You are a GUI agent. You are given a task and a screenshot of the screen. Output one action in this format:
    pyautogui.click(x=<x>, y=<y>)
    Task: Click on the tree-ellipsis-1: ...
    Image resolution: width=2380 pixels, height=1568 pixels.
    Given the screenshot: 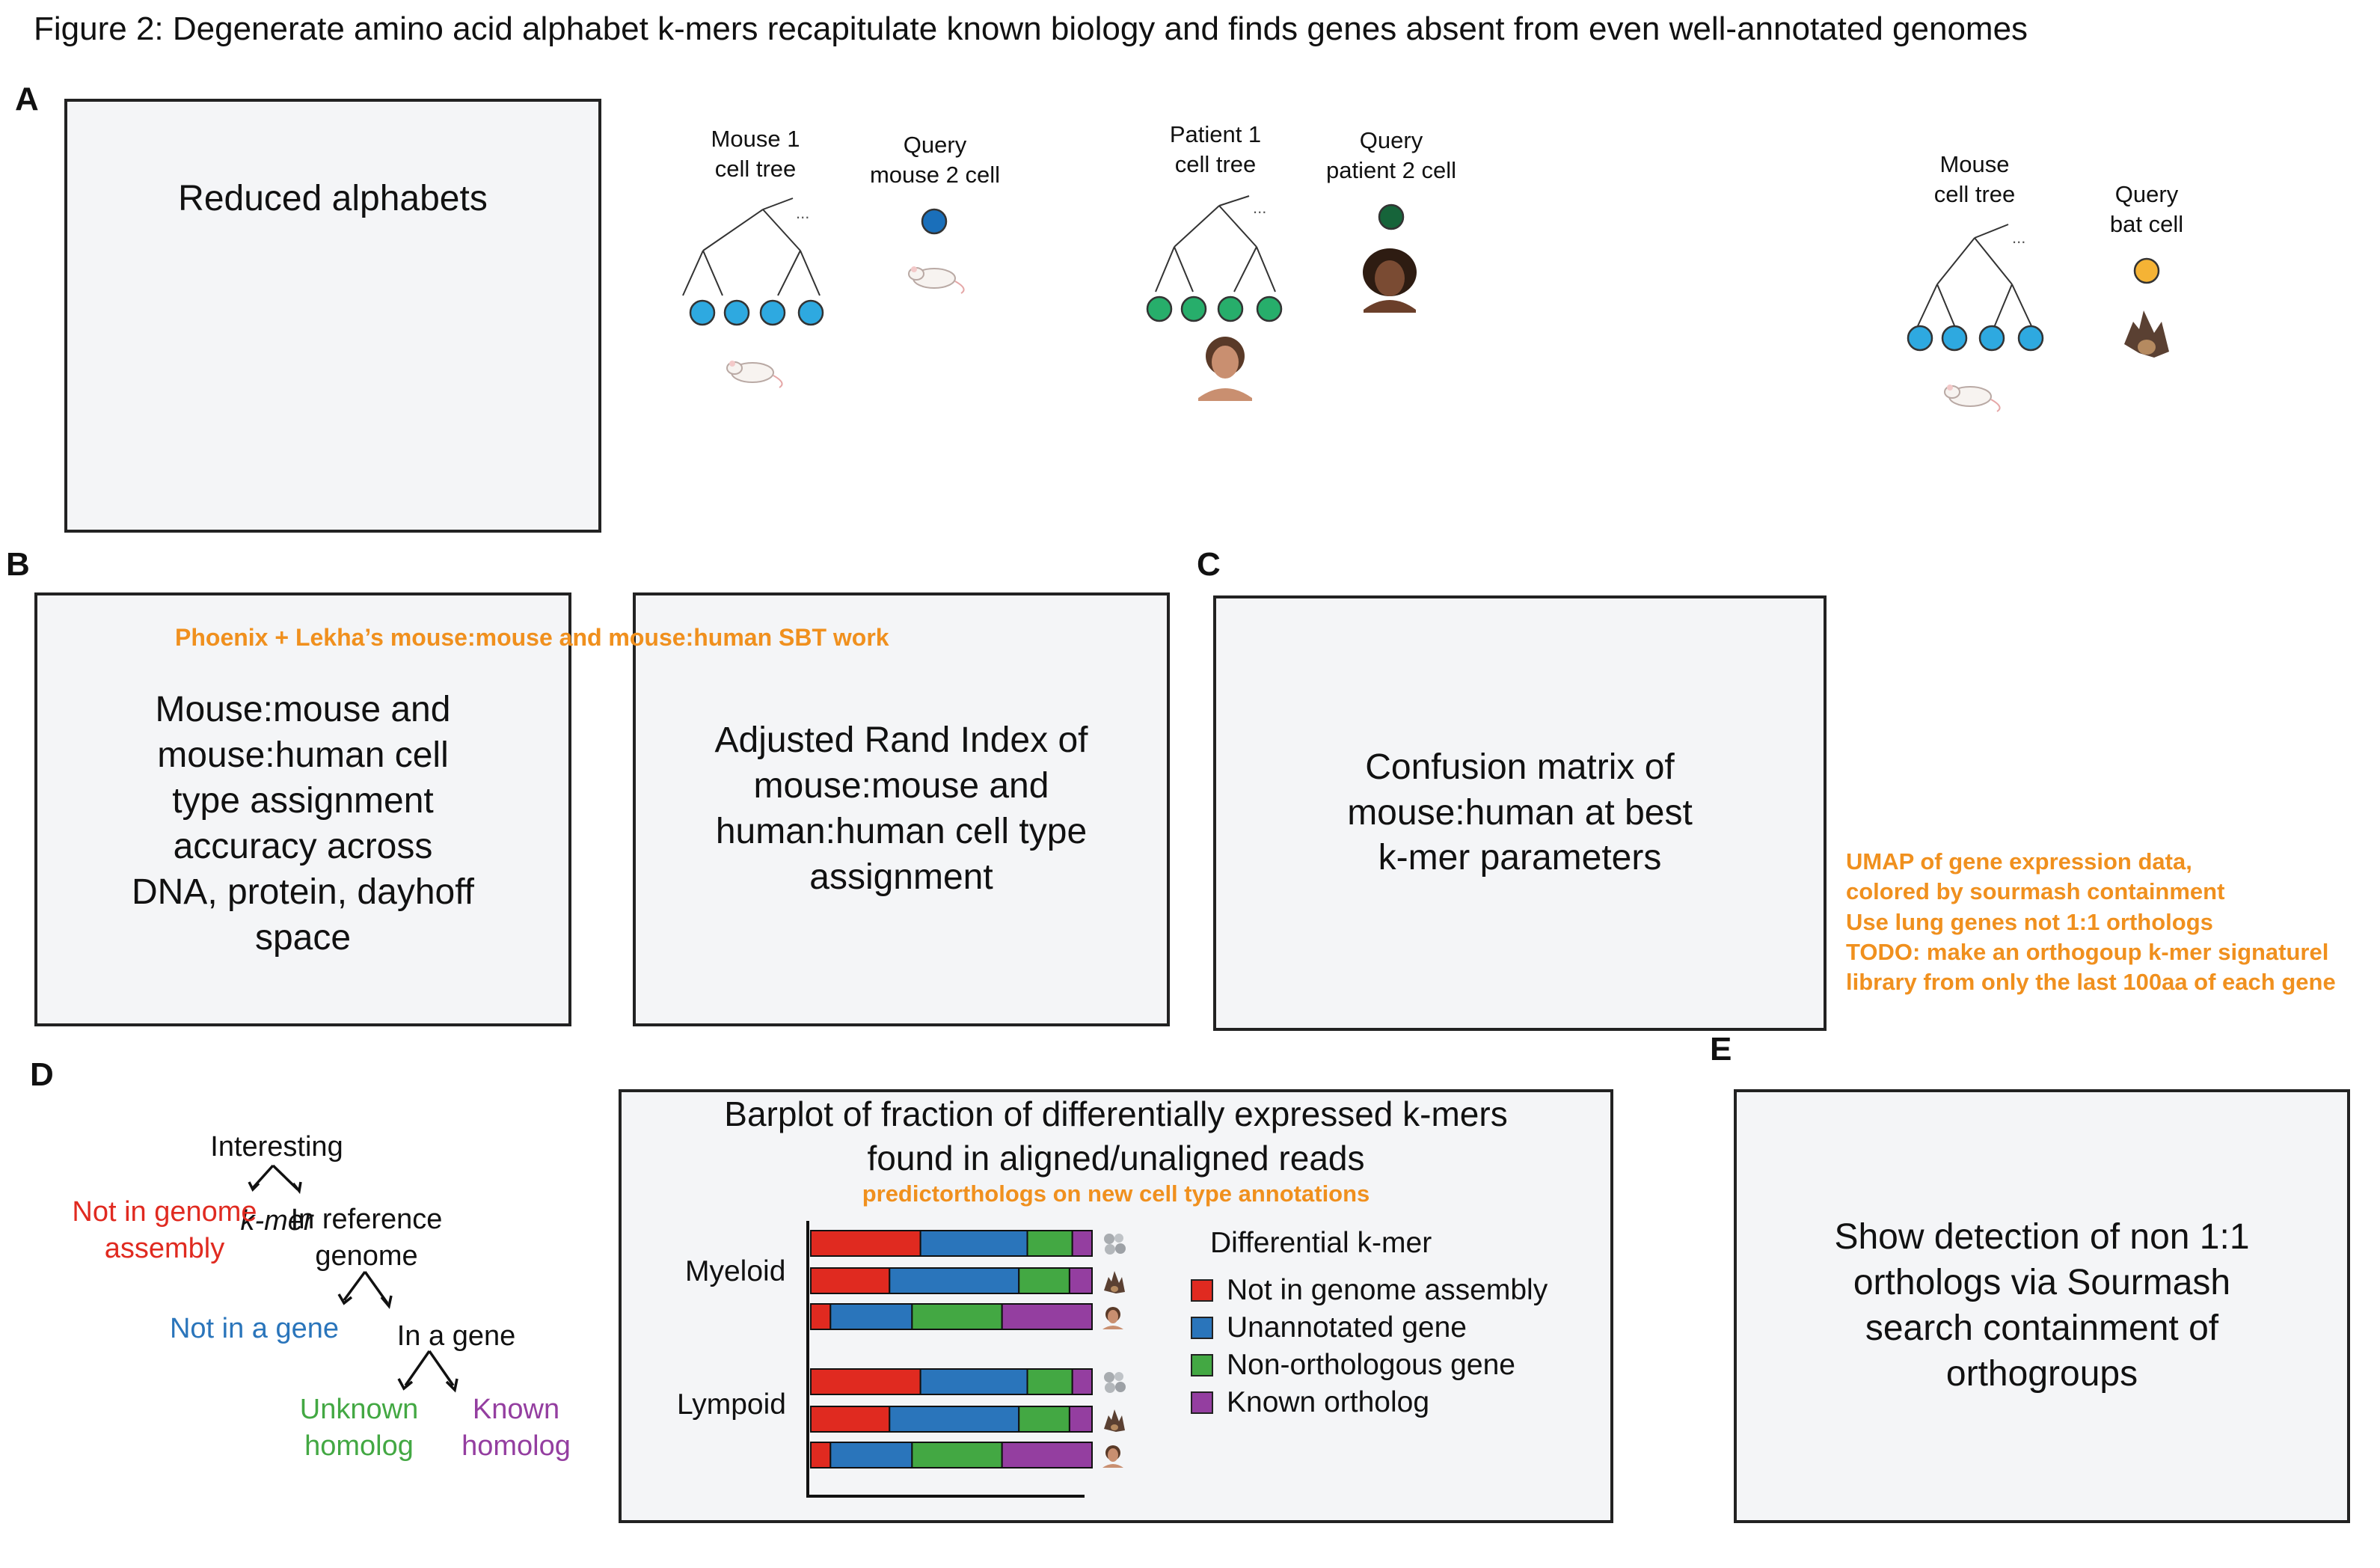 What is the action you would take?
    pyautogui.click(x=802, y=212)
    